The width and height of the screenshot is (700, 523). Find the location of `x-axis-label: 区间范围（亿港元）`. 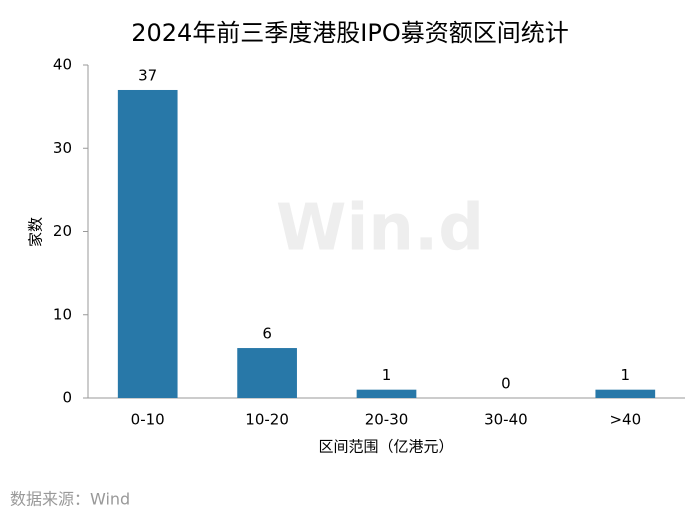

x-axis-label: 区间范围（亿港元） is located at coordinates (385, 447).